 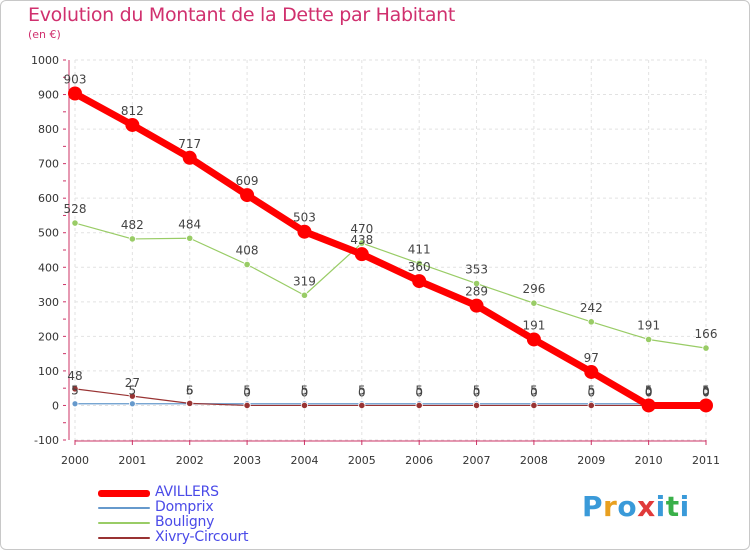 What do you see at coordinates (362, 460) in the screenshot?
I see `x-tick-label: 2005` at bounding box center [362, 460].